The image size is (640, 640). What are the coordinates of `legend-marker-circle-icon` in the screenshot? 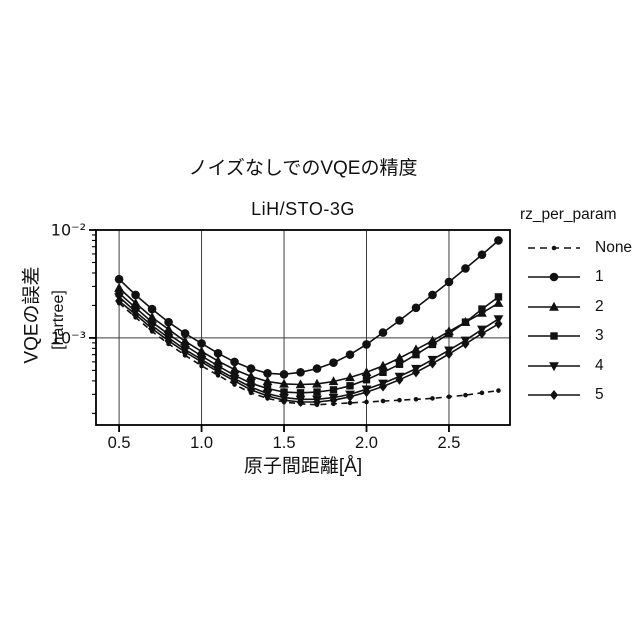 It's located at (554, 277).